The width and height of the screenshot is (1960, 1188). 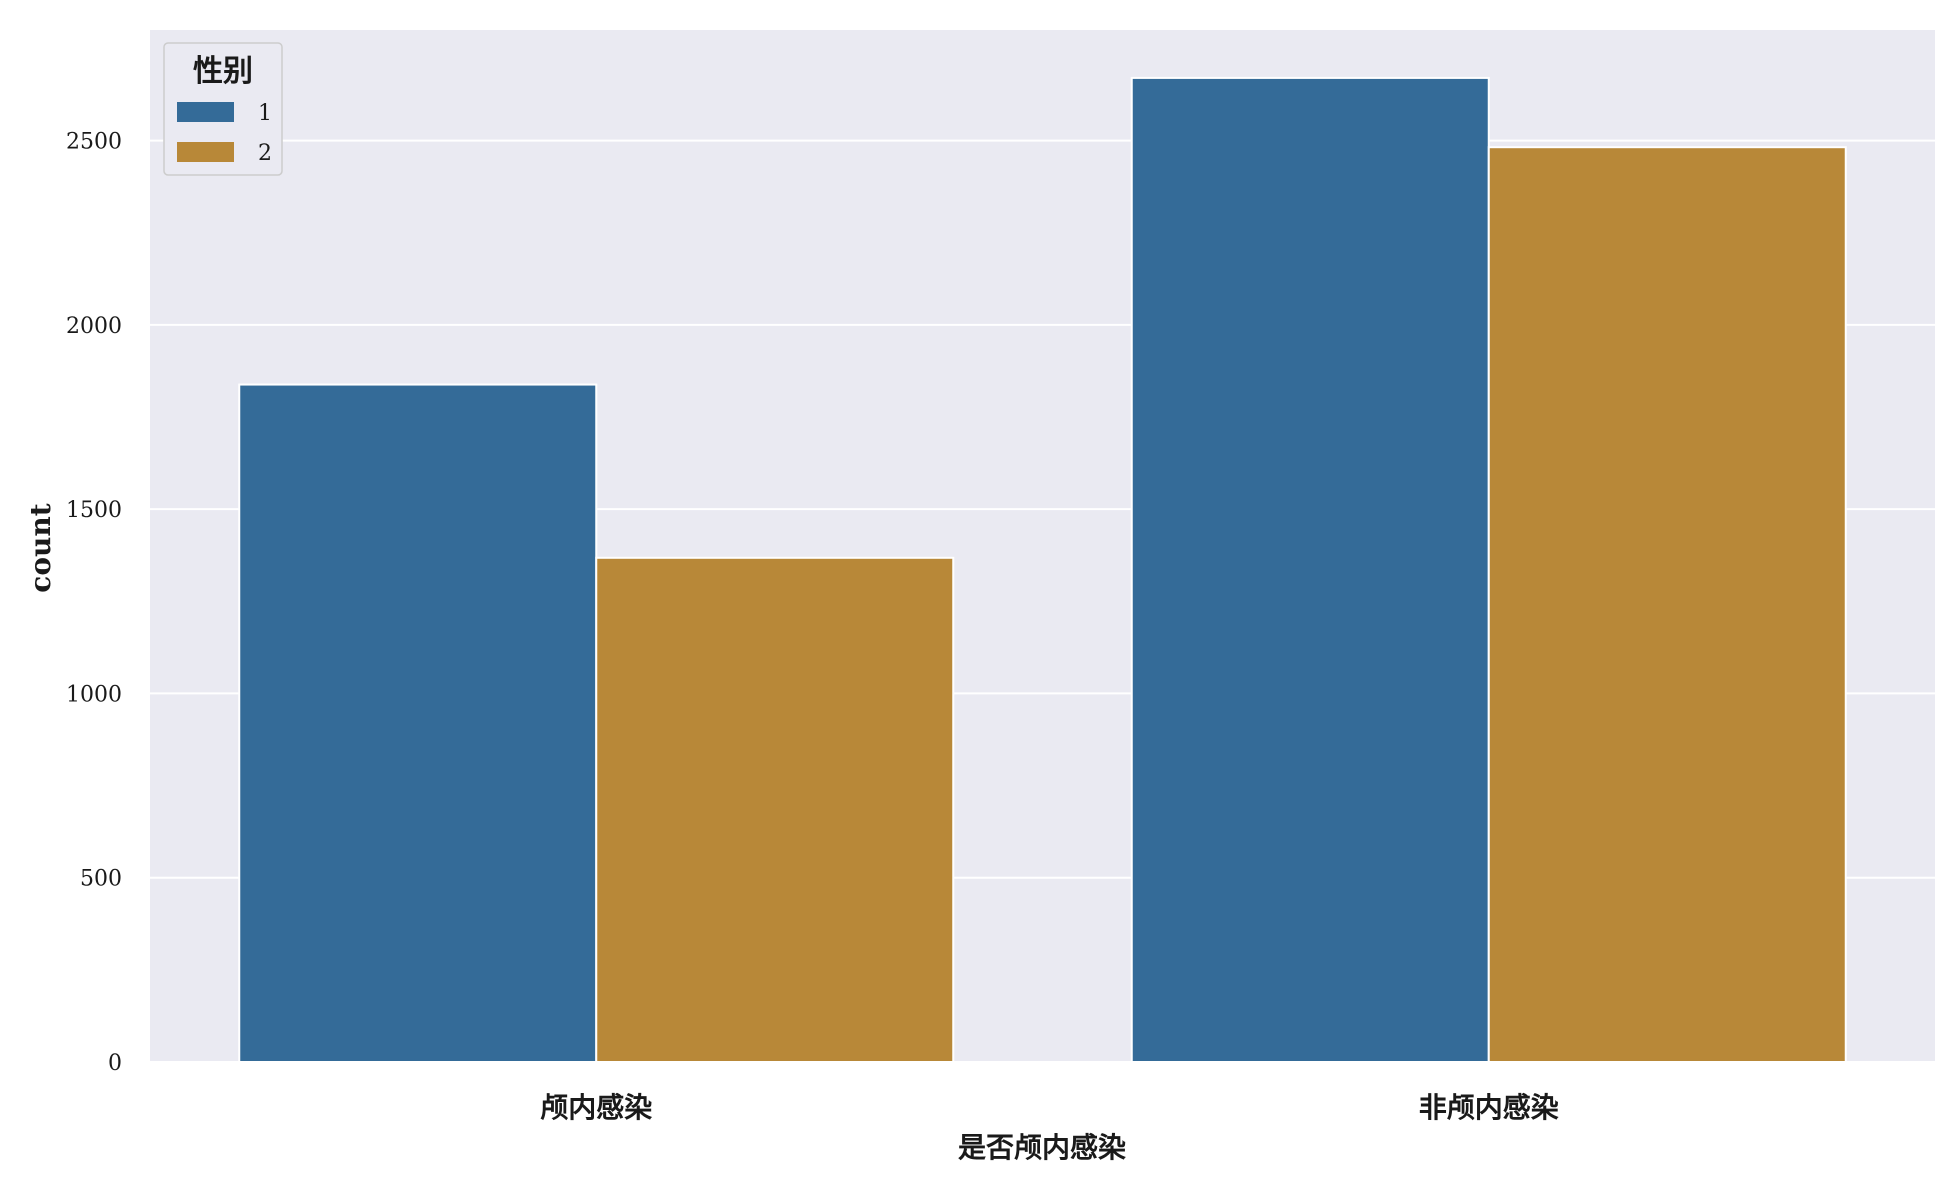 What do you see at coordinates (94, 142) in the screenshot?
I see `y-tick-label-5: 2500` at bounding box center [94, 142].